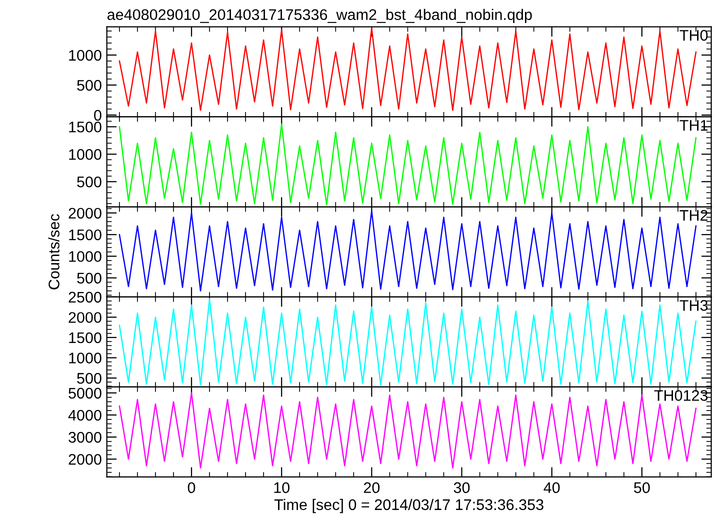  What do you see at coordinates (85, 297) in the screenshot?
I see `y-tick-label: 2500` at bounding box center [85, 297].